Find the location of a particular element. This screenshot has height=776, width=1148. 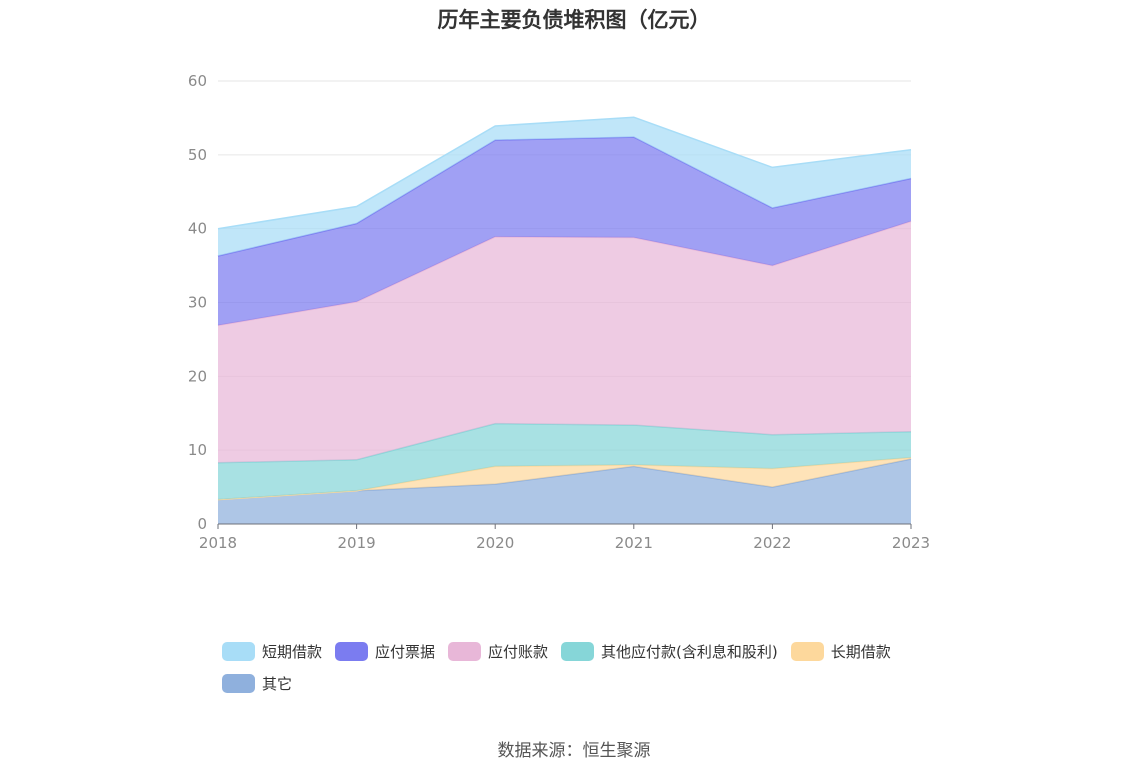

y-tick-label: 60 is located at coordinates (197, 81).